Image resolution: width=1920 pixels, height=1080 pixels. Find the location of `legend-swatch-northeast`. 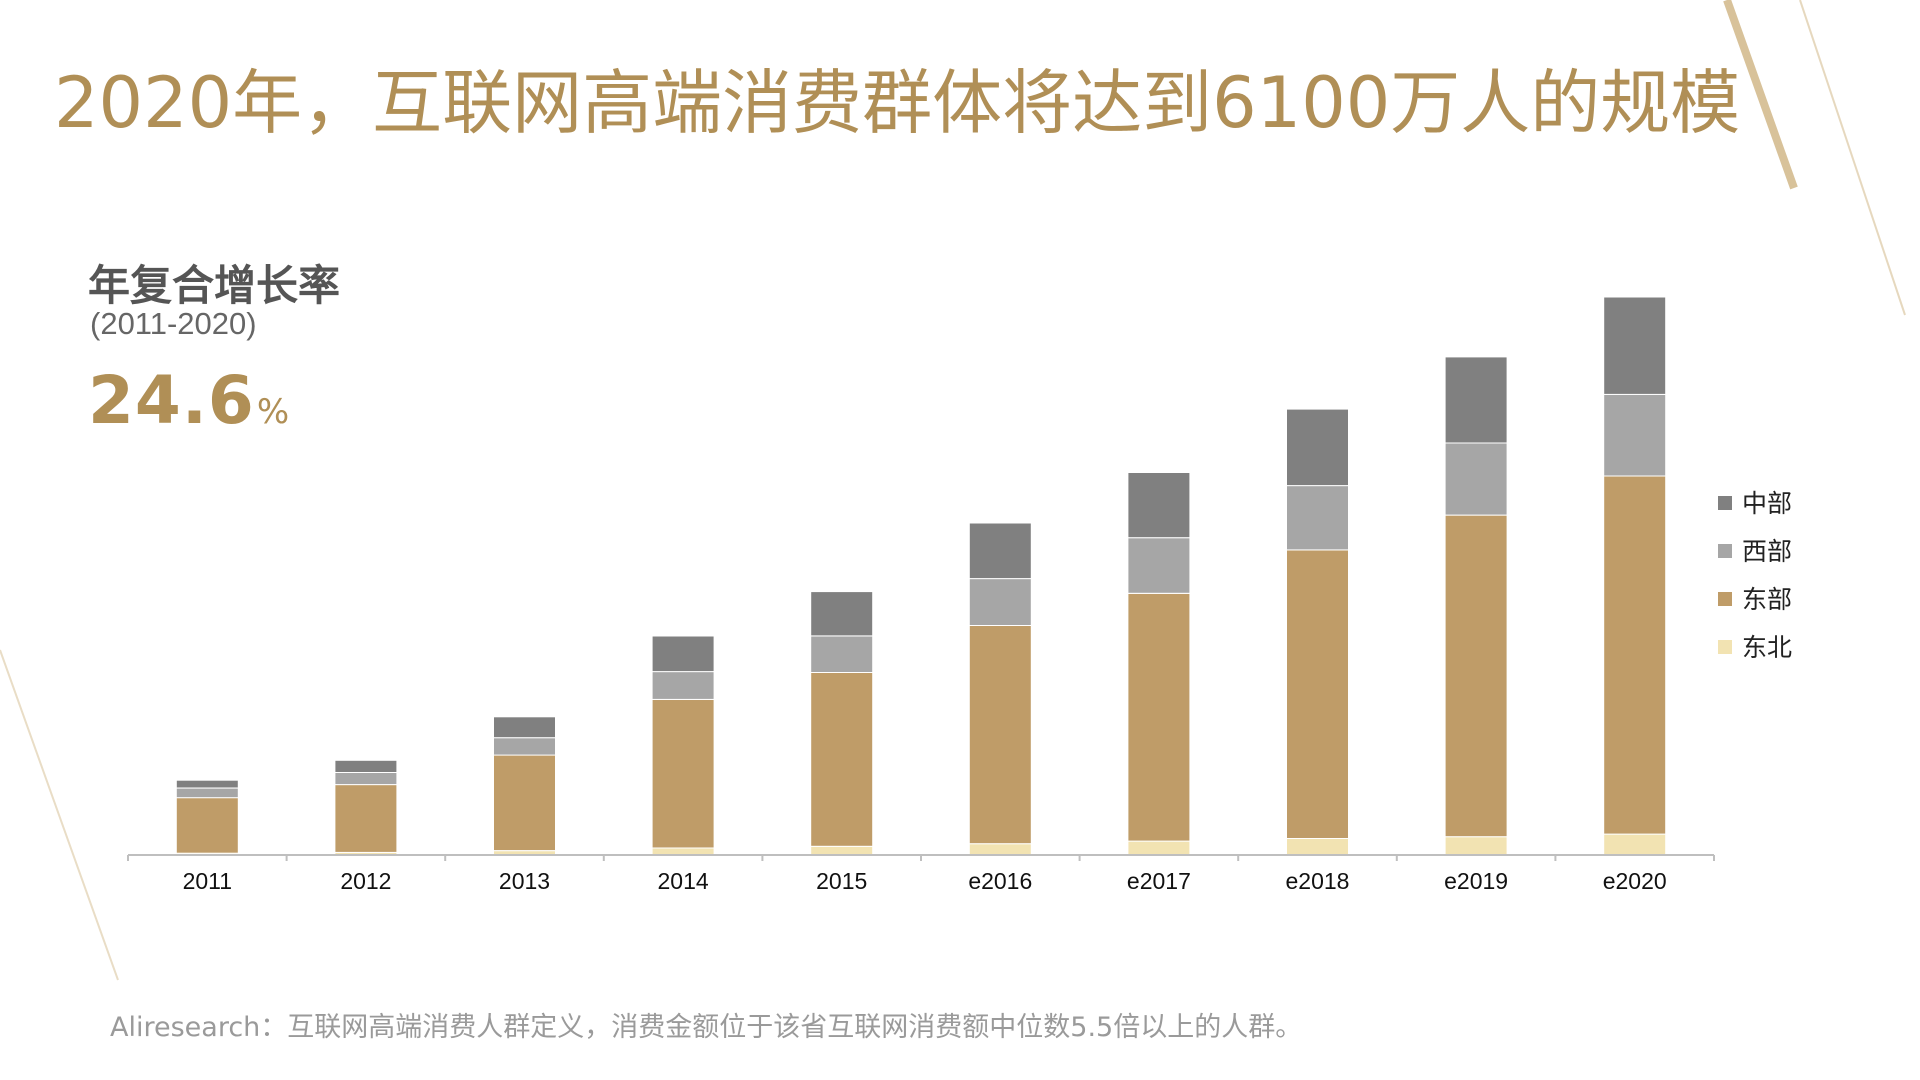

legend-swatch-northeast is located at coordinates (1725, 647).